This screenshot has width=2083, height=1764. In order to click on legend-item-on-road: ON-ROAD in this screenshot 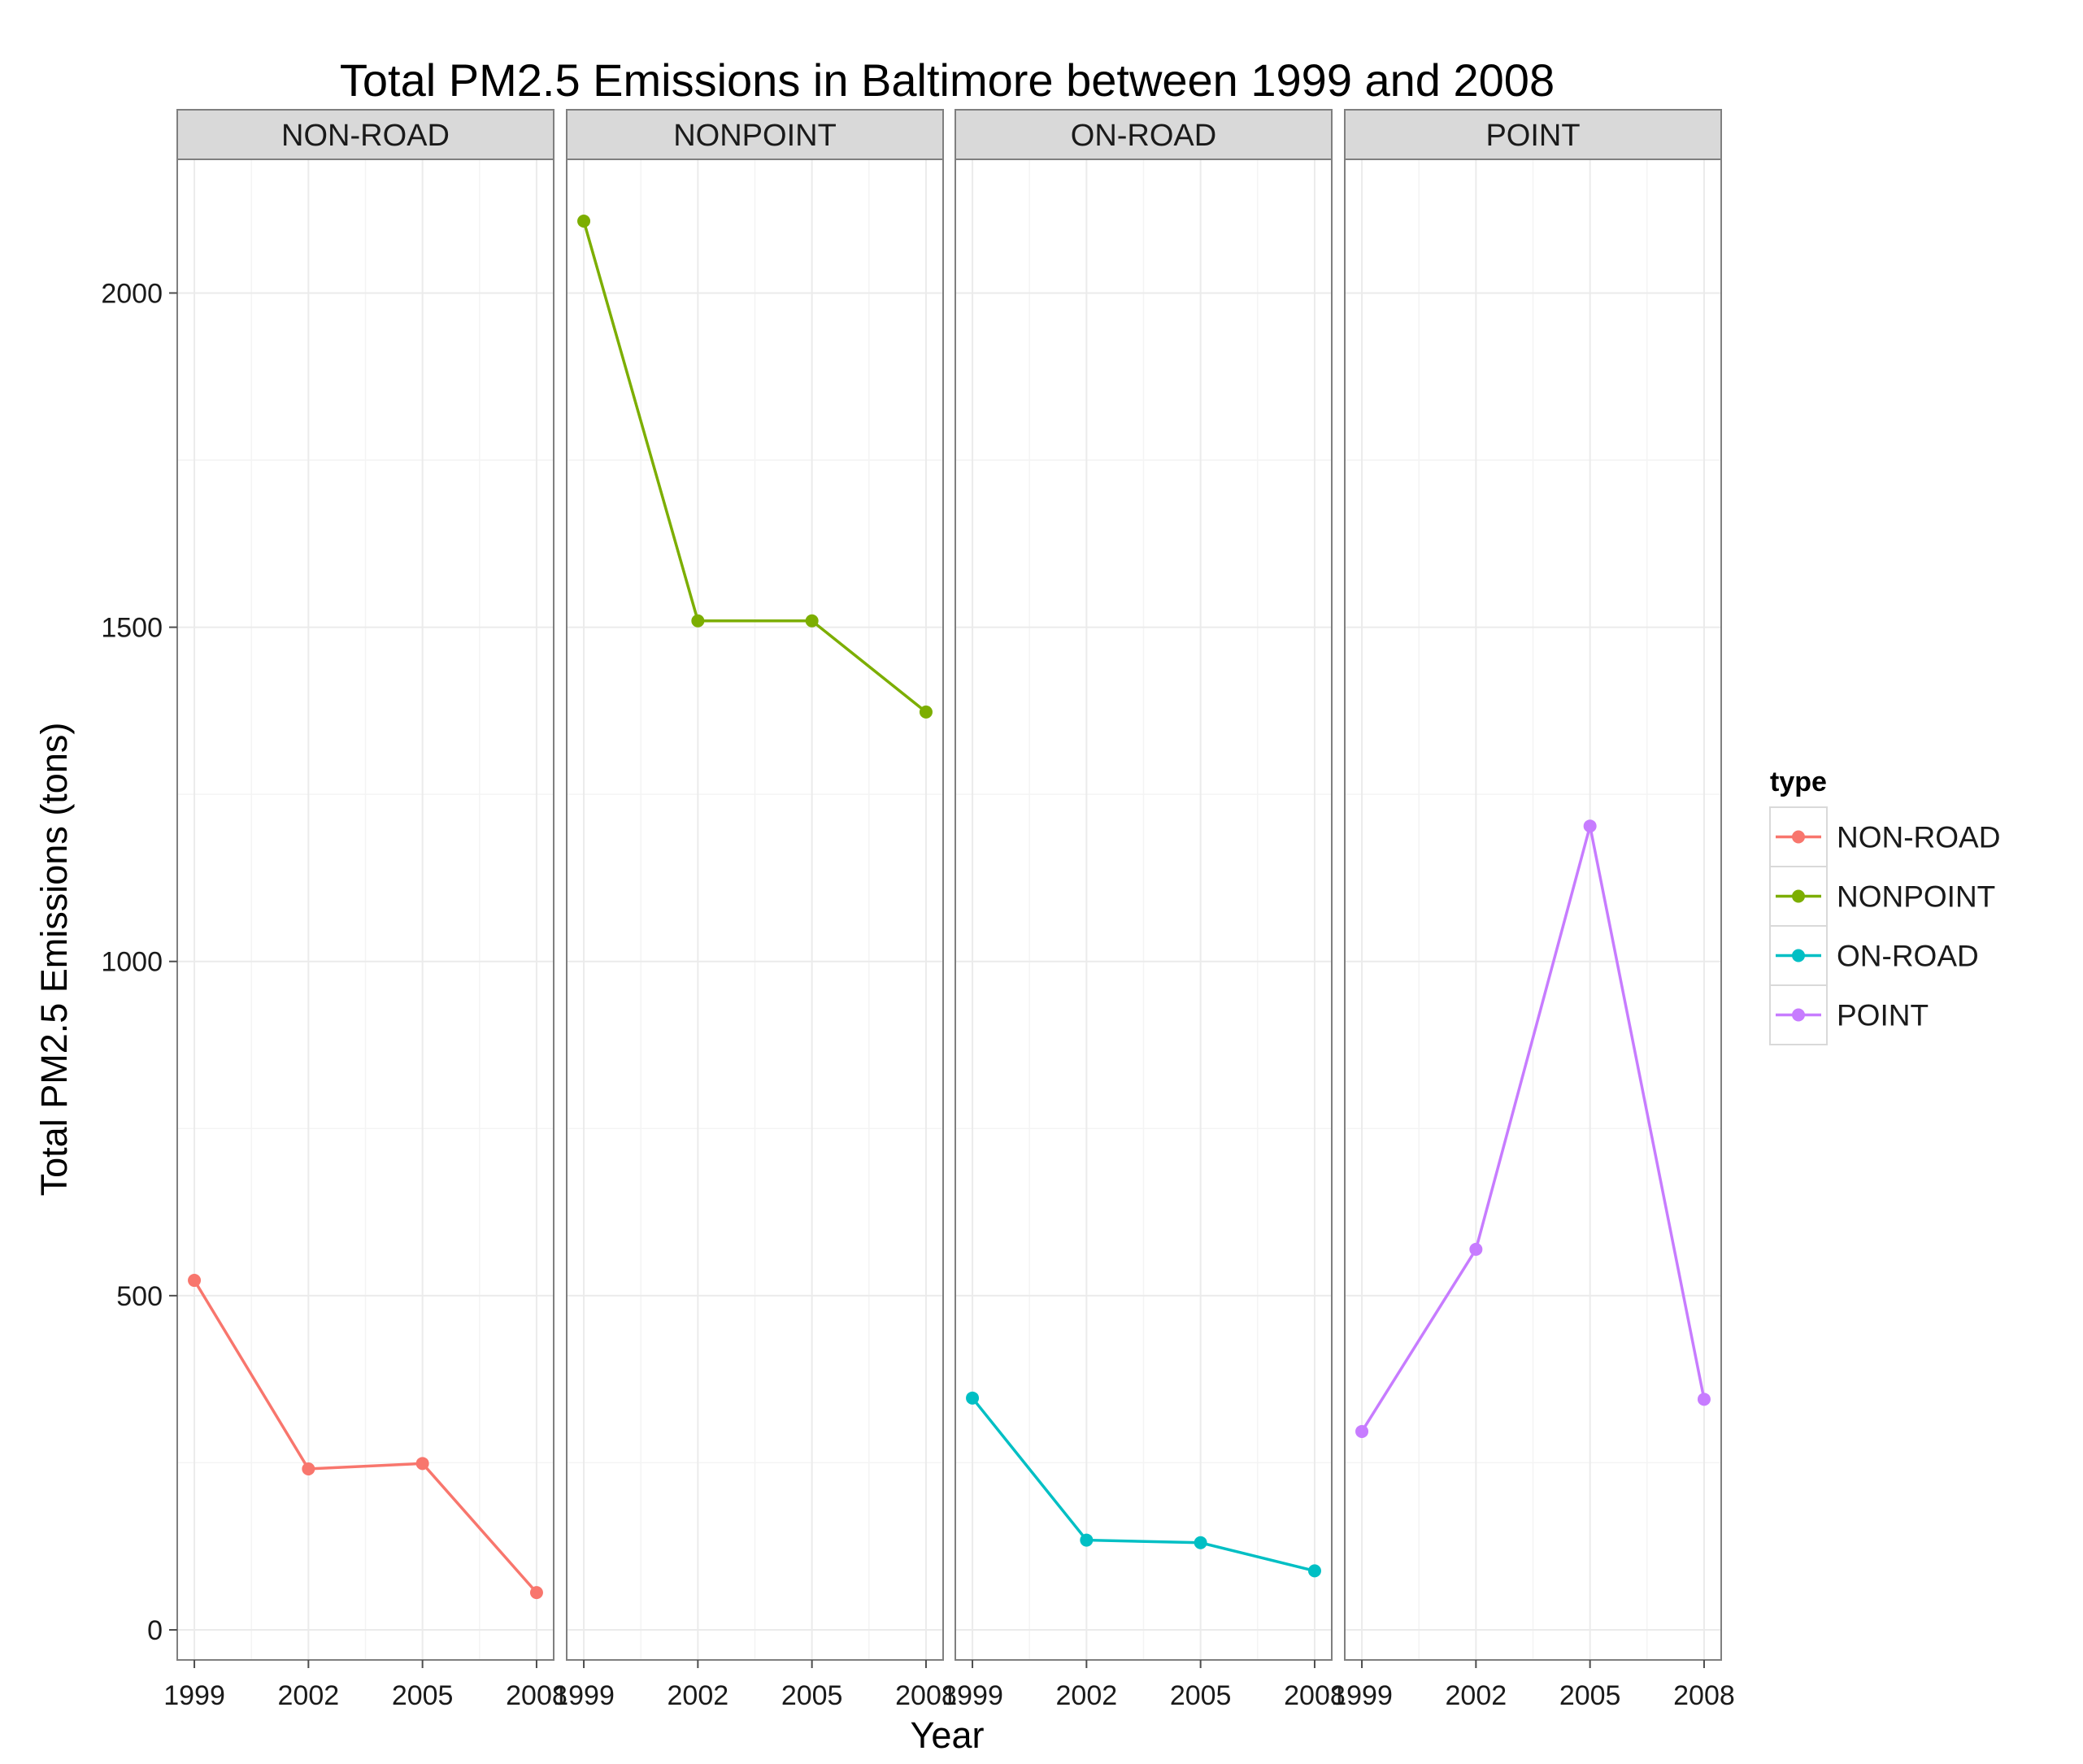, I will do `click(1874, 955)`.